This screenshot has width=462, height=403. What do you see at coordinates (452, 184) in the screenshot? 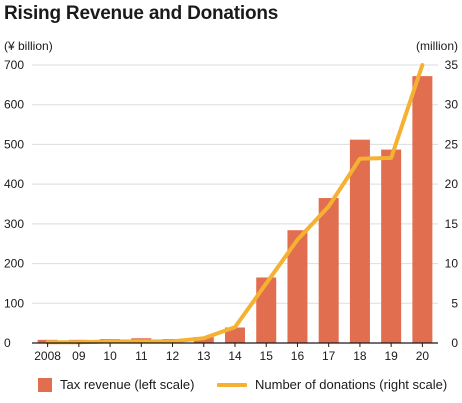
I see `right-tick-label-20: 20` at bounding box center [452, 184].